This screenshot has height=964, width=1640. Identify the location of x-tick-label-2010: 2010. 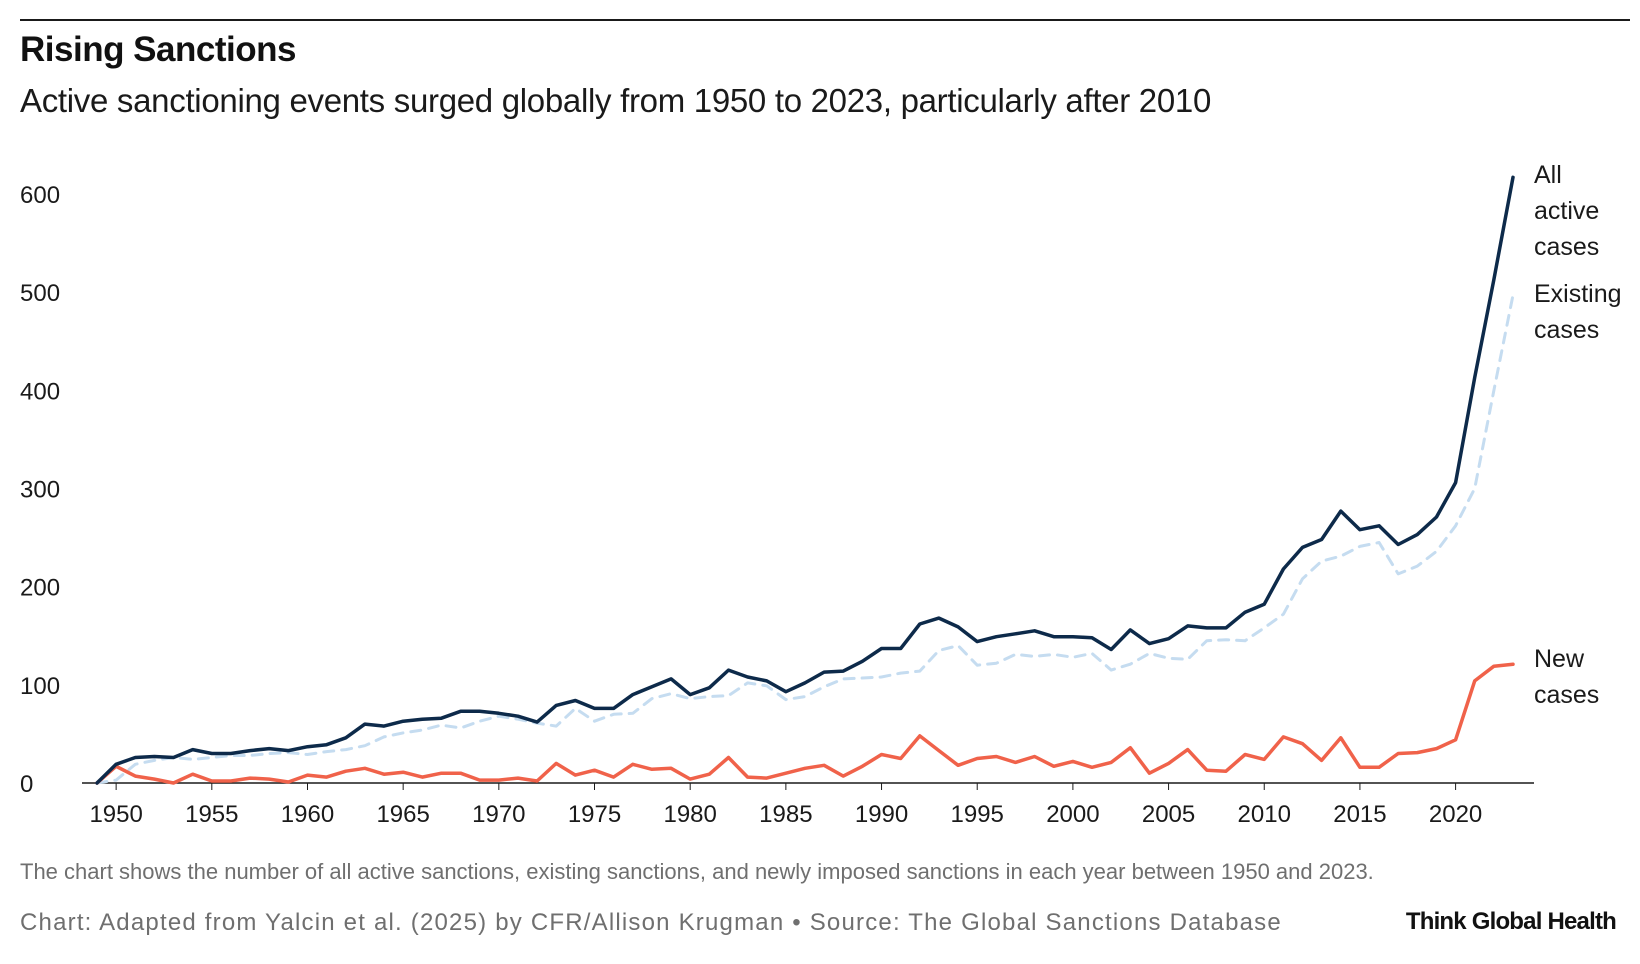
(1264, 814).